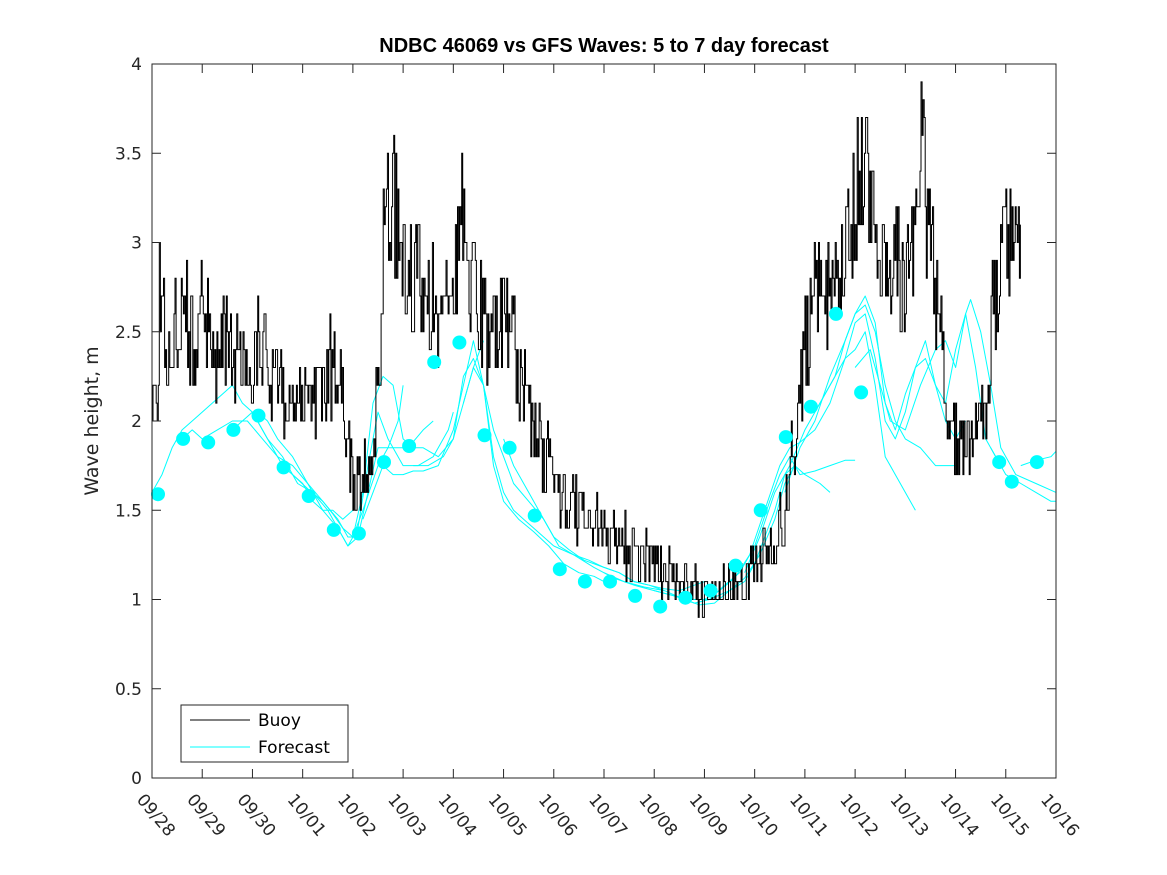  I want to click on legend-label-forecast: Forecast, so click(294, 748).